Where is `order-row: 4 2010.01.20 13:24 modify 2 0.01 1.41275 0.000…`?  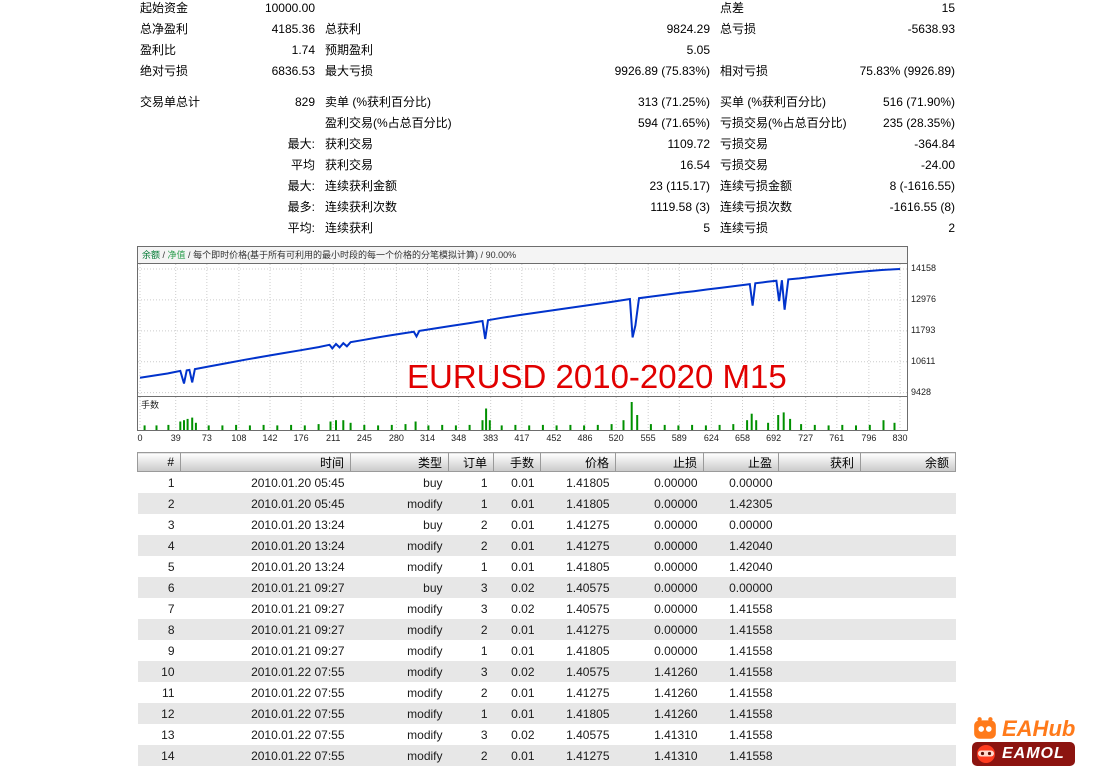 order-row: 4 2010.01.20 13:24 modify 2 0.01 1.41275 0.000… is located at coordinates (546, 545).